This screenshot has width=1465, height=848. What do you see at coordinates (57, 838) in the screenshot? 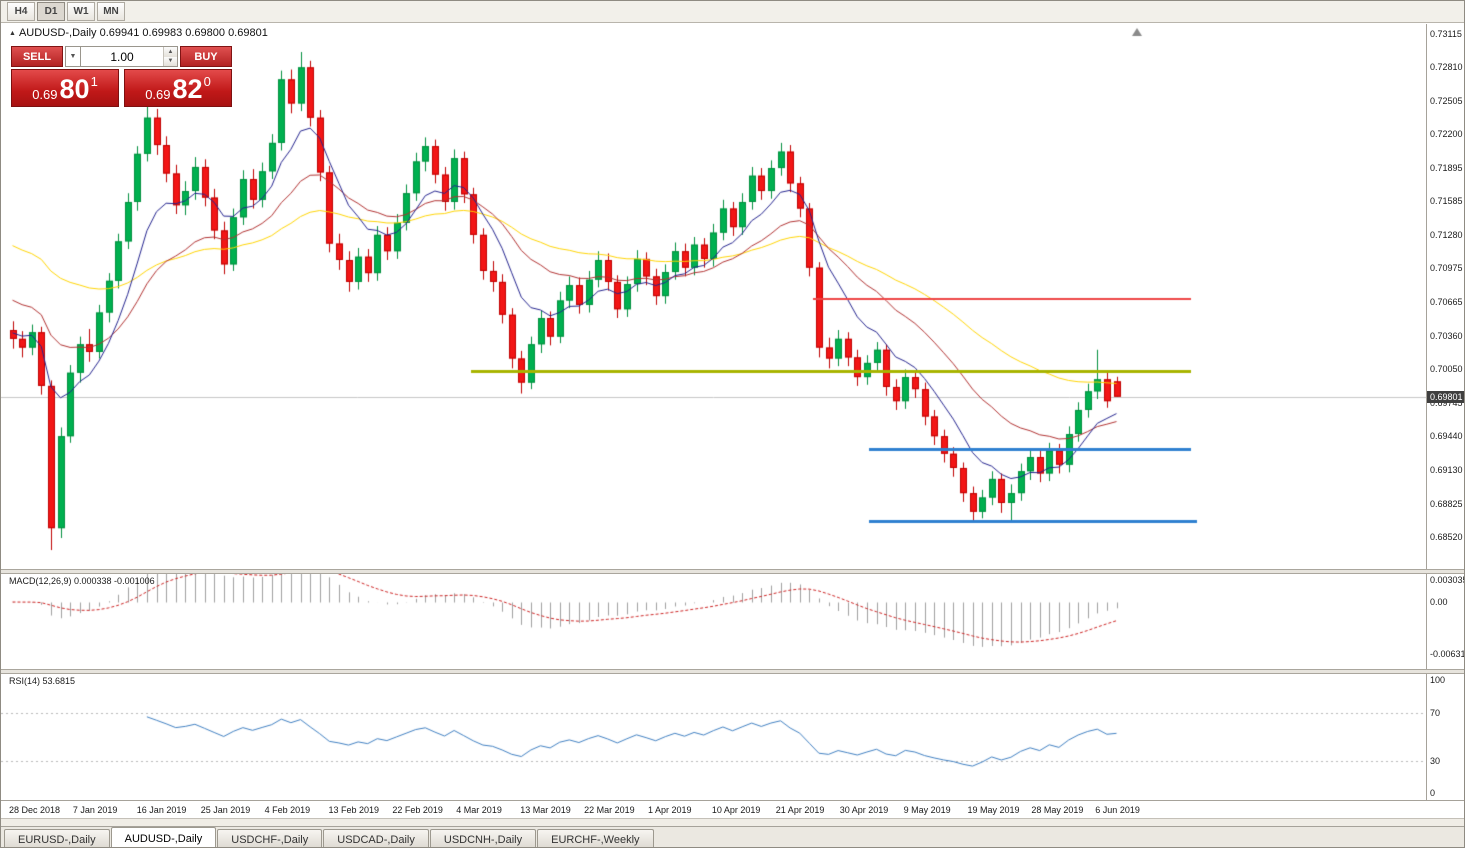
I see `chart-tab-eurusd-daily: EURUSD-,Daily` at bounding box center [57, 838].